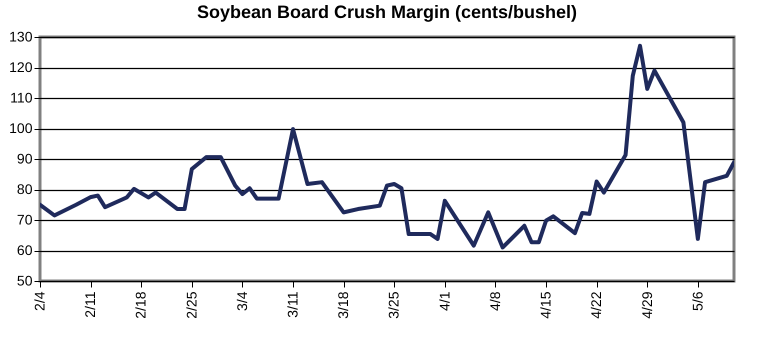 The width and height of the screenshot is (774, 340). What do you see at coordinates (596, 305) in the screenshot?
I see `x-tick-label: 4/22` at bounding box center [596, 305].